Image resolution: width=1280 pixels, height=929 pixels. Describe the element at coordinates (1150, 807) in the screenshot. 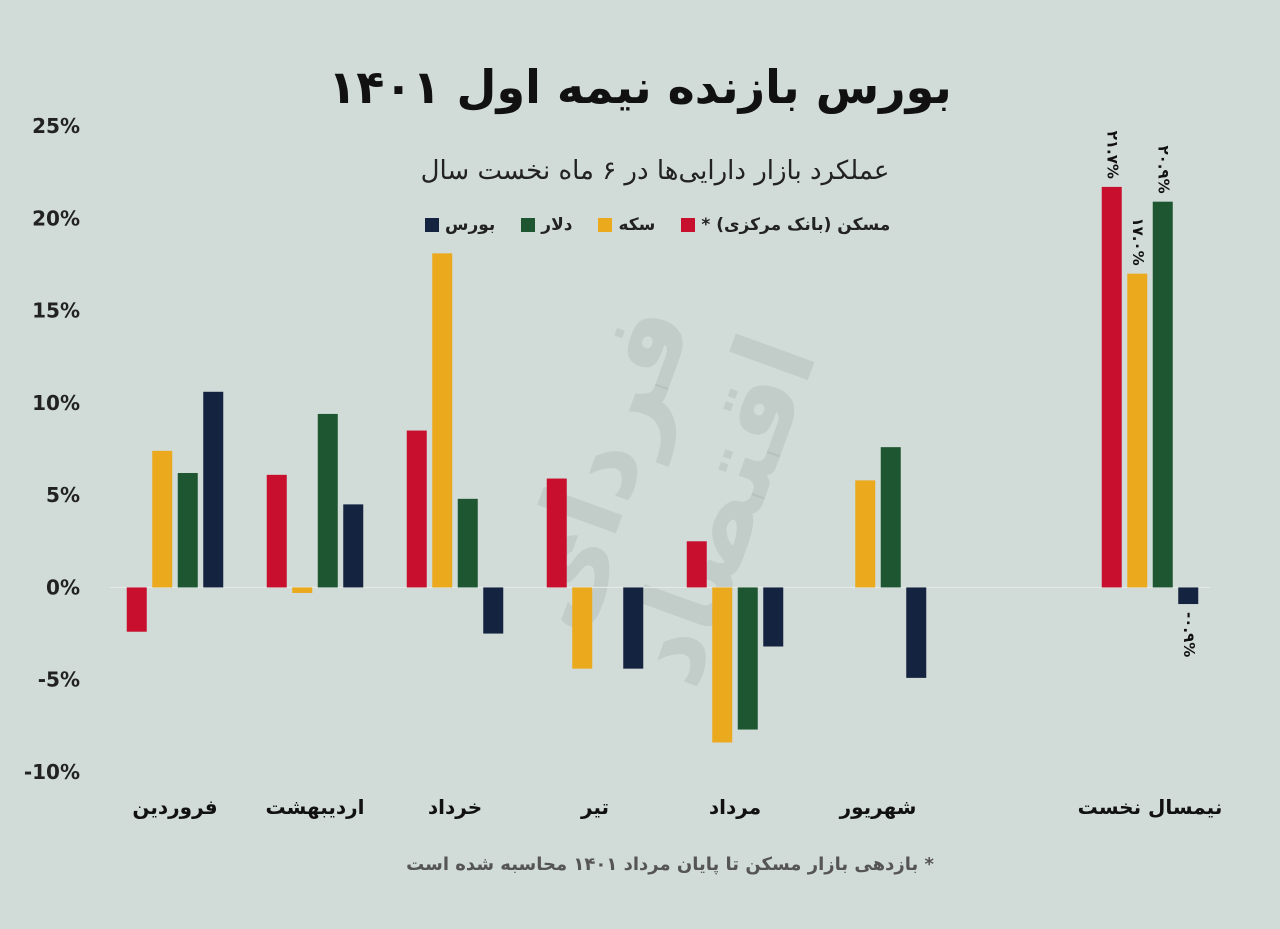

I see `x-category-label: نیمسال نخست` at that location.